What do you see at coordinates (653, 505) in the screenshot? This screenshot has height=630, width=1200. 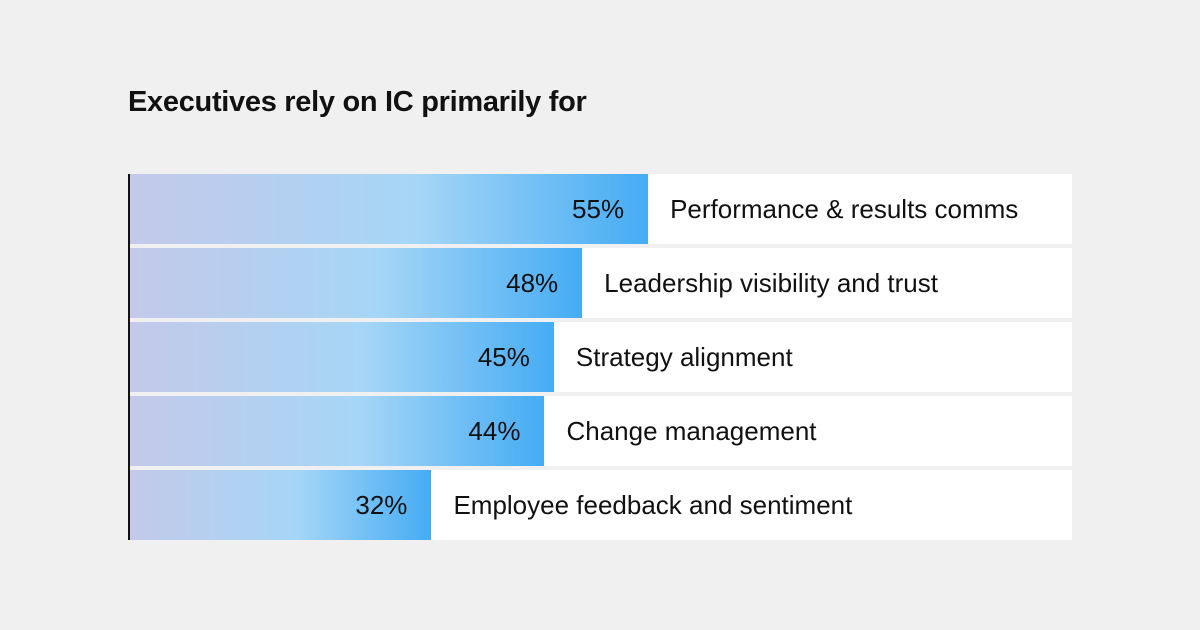 I see `category-label: Employee feedback and sentiment` at bounding box center [653, 505].